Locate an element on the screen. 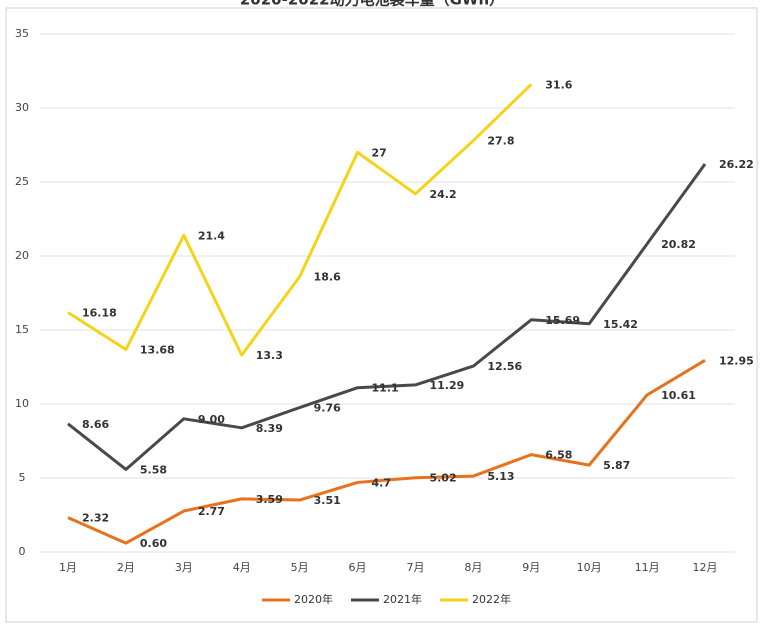  x-tick-label: 6月 is located at coordinates (358, 567).